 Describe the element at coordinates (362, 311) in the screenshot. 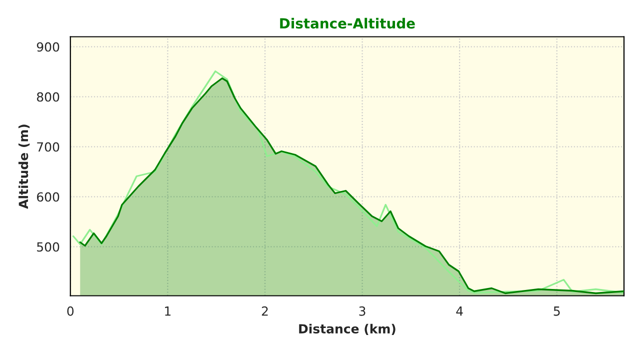

I see `x-tick-label: 3` at that location.